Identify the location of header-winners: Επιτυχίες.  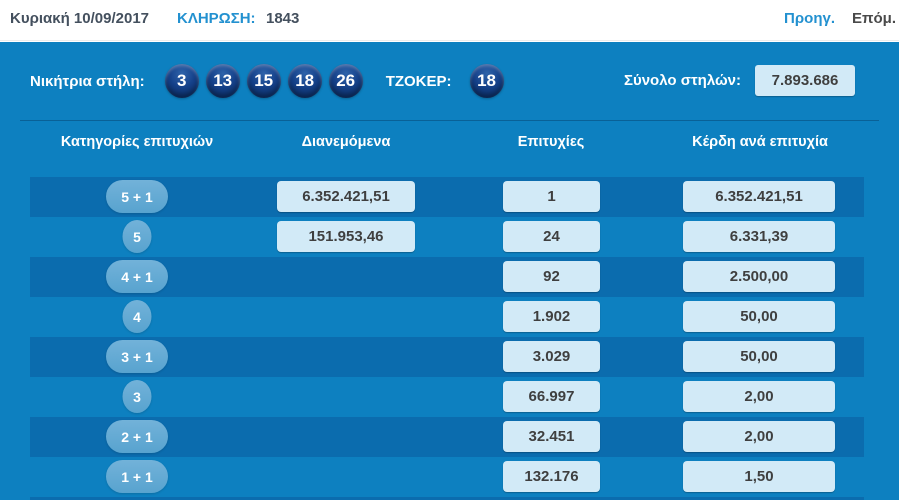
(551, 142).